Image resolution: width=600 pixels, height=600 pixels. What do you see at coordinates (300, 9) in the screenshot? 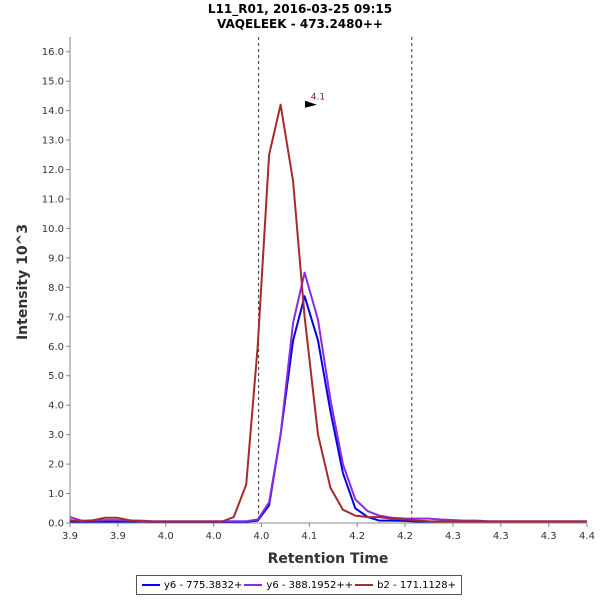
I see `chart-title: L11_R01, 2016-03-25 09:15` at bounding box center [300, 9].